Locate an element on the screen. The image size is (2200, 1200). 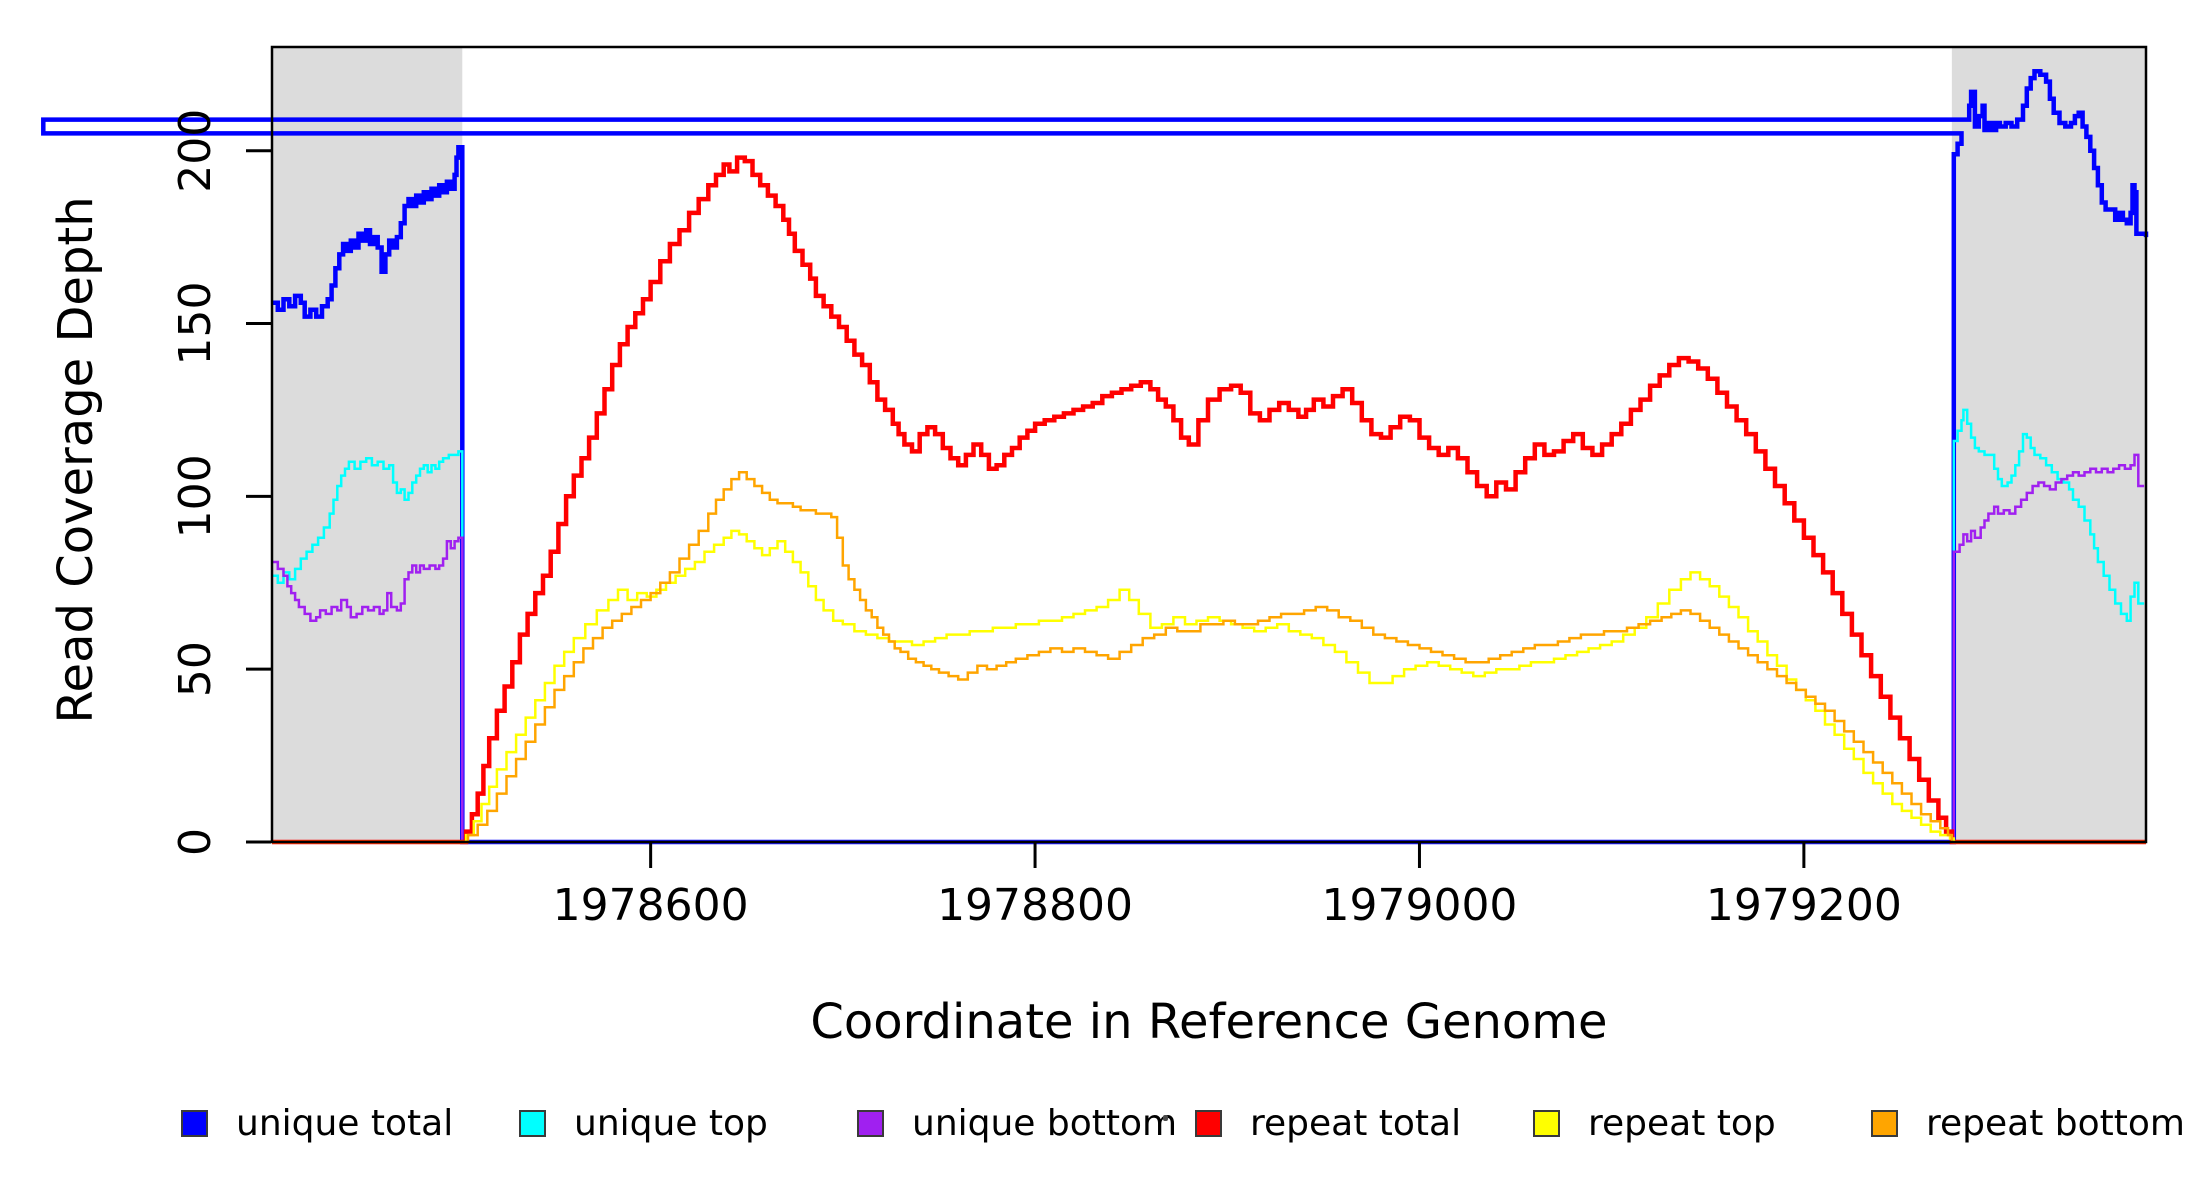
legend-item-unique-top: unique top is located at coordinates (643, 1123).